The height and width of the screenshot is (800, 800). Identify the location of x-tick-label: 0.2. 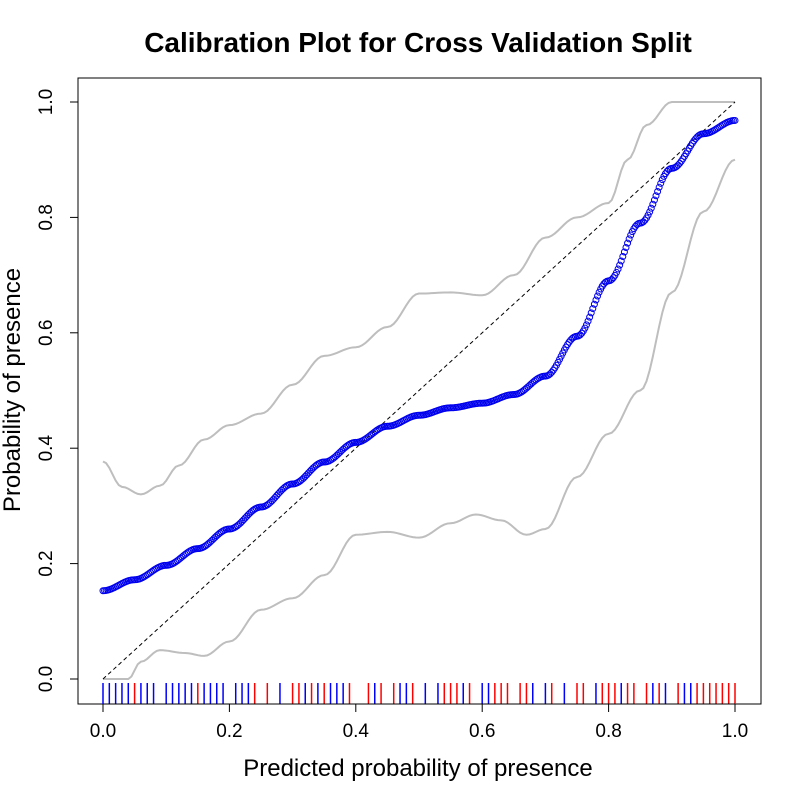
(229, 731).